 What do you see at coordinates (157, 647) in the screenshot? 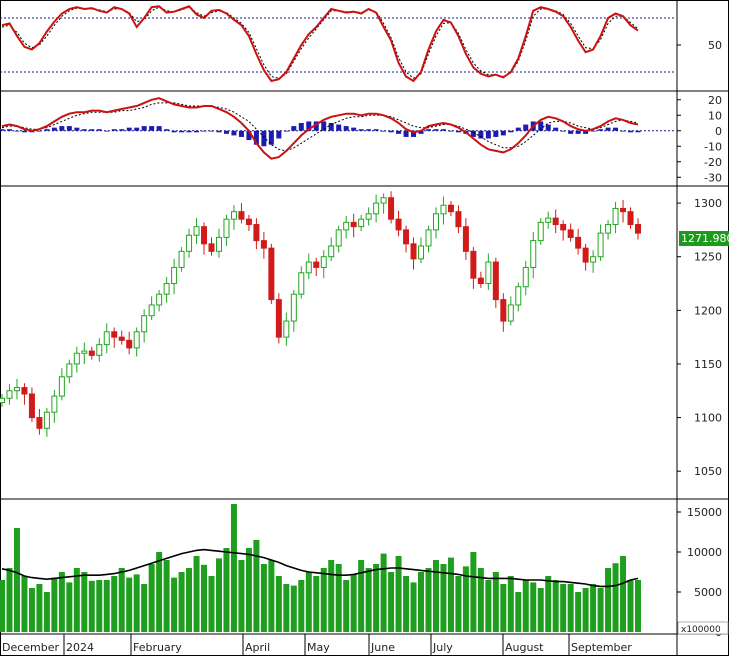
I see `x-tick-label: February` at bounding box center [157, 647].